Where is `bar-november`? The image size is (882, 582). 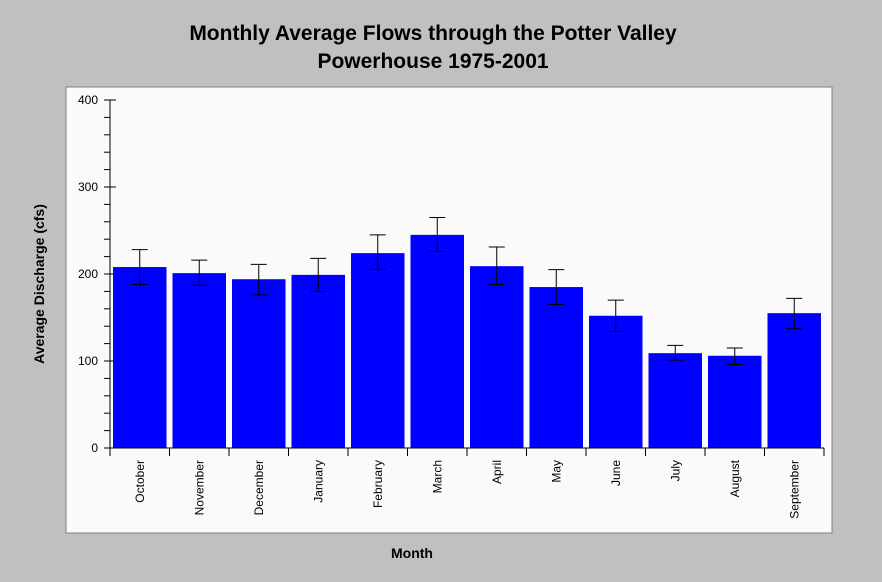
bar-november is located at coordinates (199, 360).